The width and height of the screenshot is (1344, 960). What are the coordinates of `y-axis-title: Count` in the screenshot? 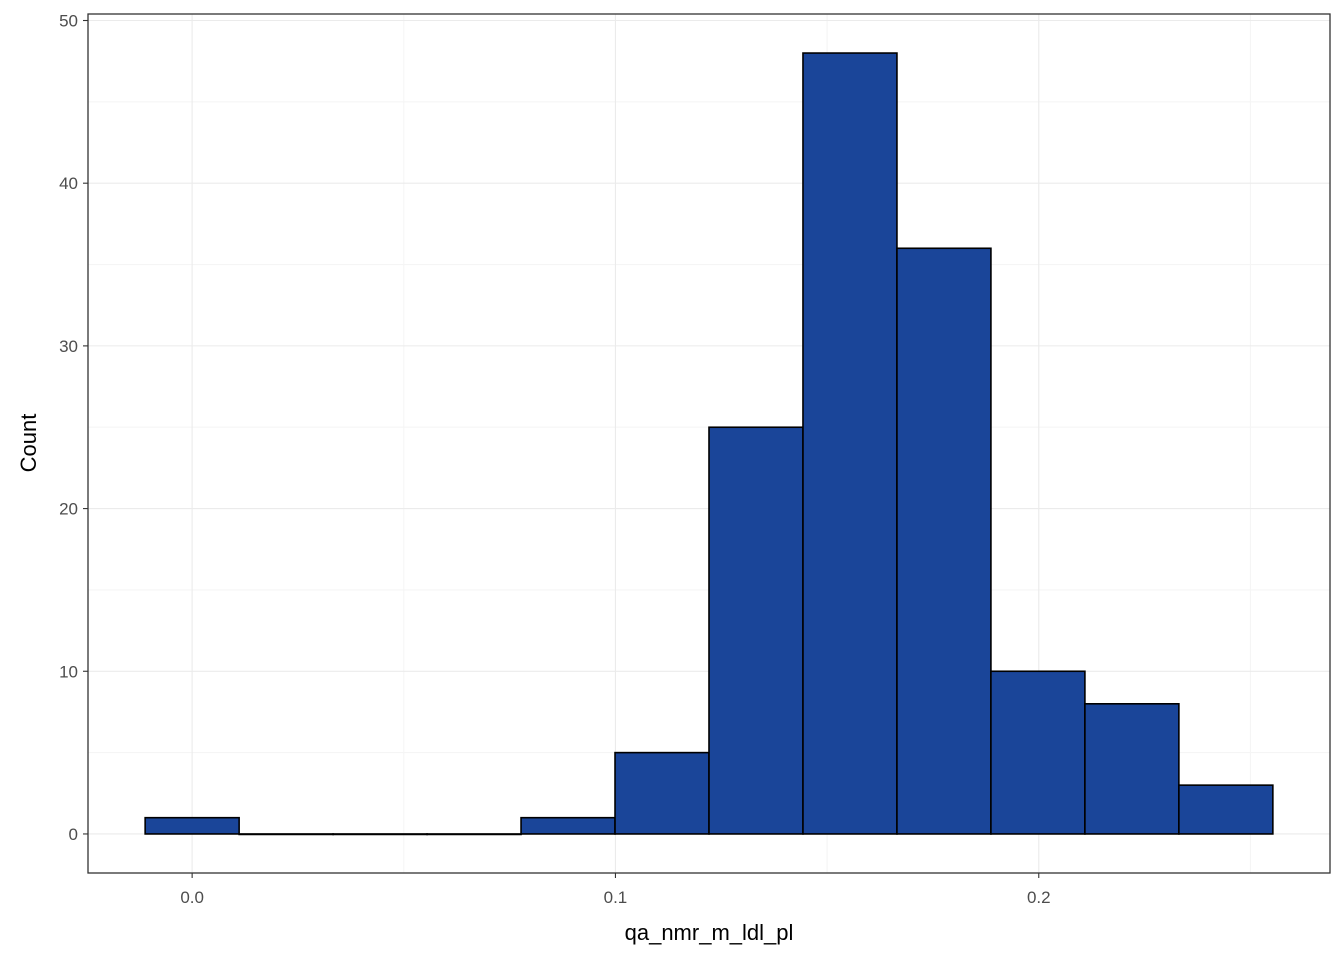 It's located at (28, 443).